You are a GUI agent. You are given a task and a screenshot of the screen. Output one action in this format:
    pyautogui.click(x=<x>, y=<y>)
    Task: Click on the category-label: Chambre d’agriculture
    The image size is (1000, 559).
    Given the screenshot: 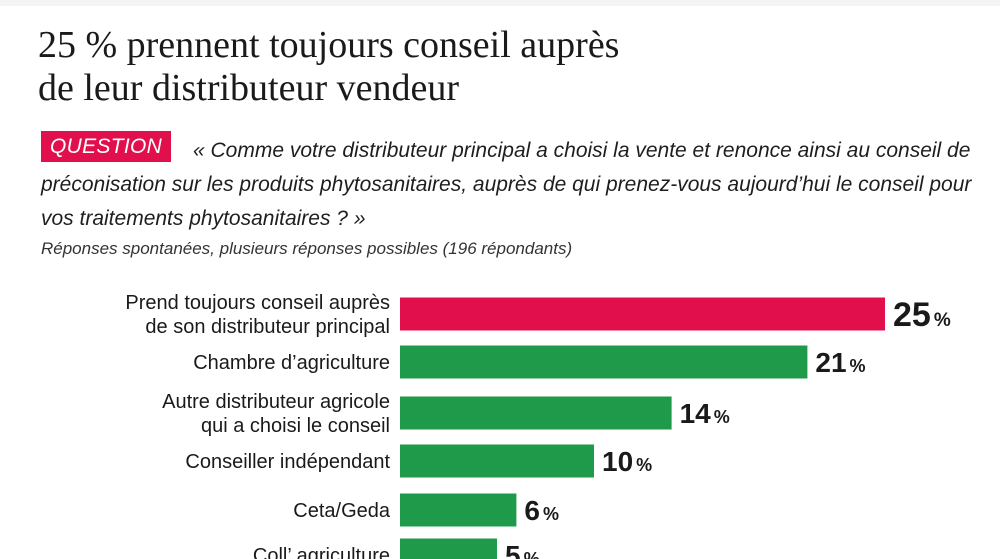 What is the action you would take?
    pyautogui.click(x=291, y=363)
    